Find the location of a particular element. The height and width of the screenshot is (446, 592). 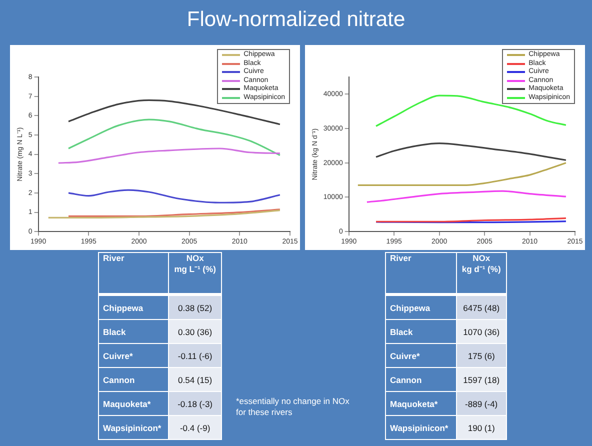

text: *essentially no change in NOx for these rivers is located at coordinates (293, 407).